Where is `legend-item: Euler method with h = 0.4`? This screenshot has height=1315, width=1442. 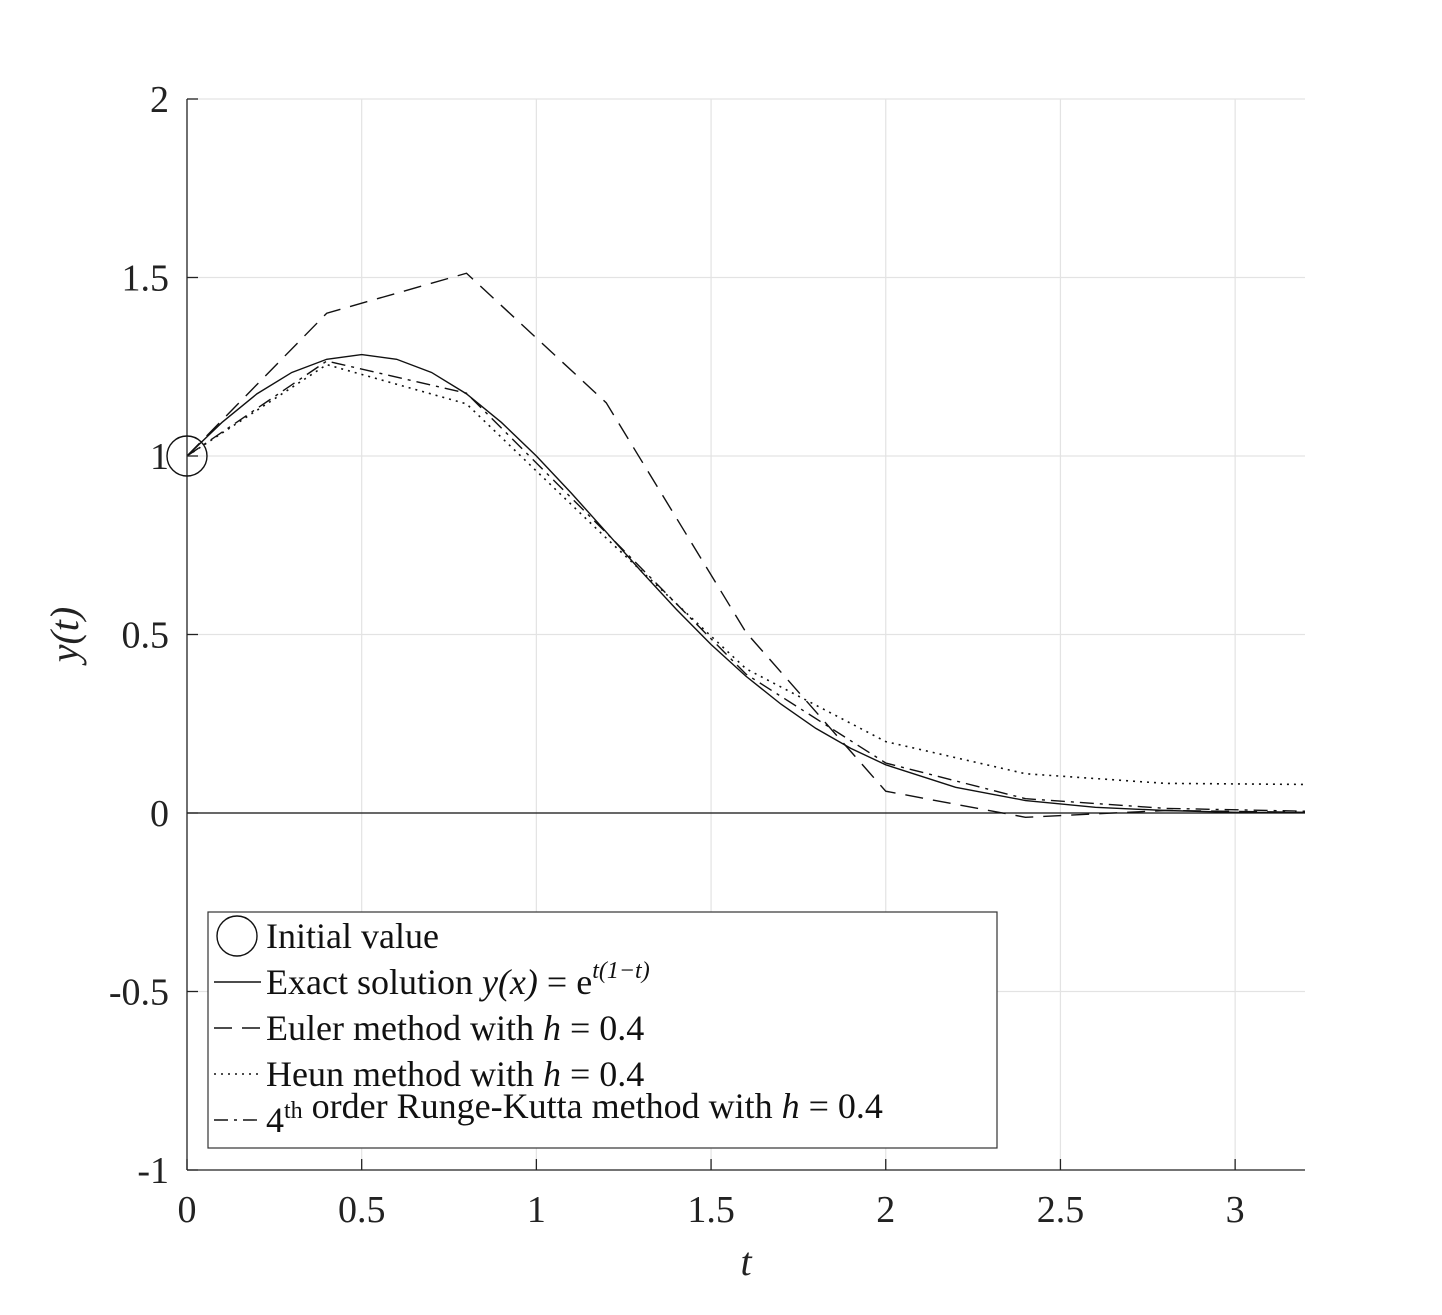
legend-item: Euler method with h = 0.4 is located at coordinates (429, 1028).